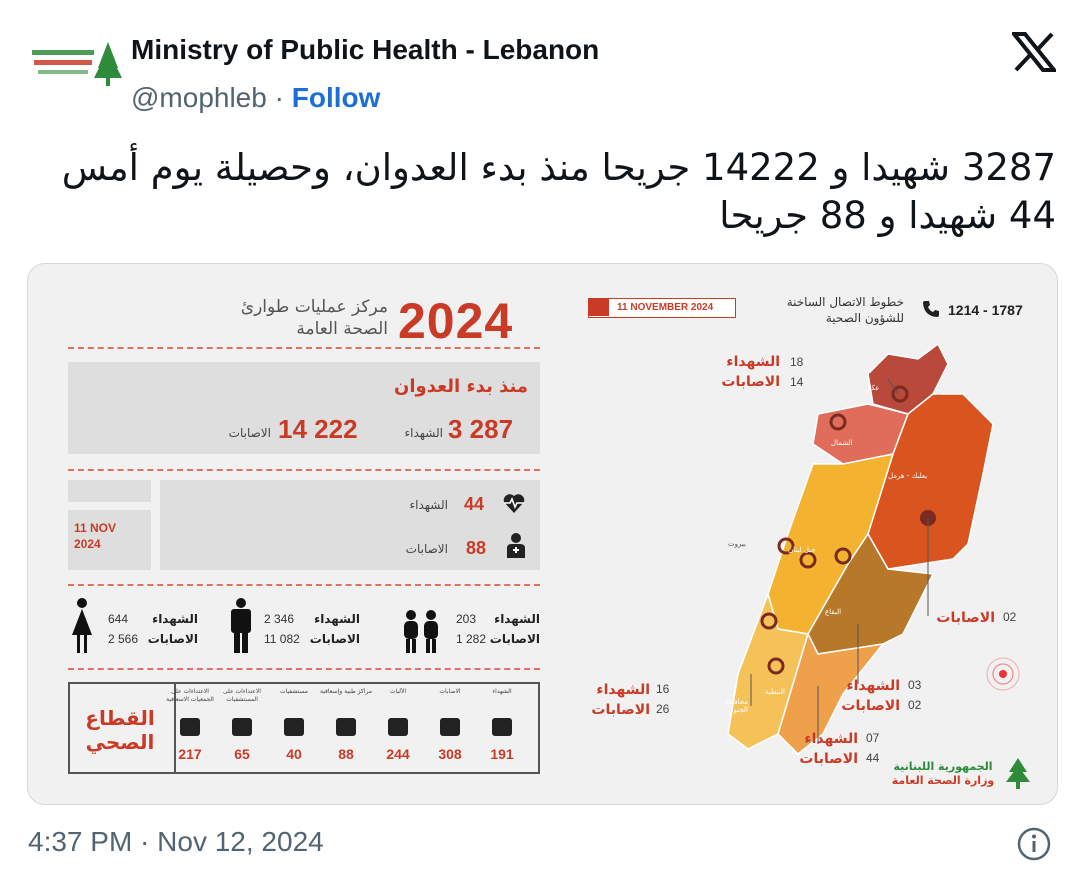  I want to click on radar-icon, so click(1003, 674).